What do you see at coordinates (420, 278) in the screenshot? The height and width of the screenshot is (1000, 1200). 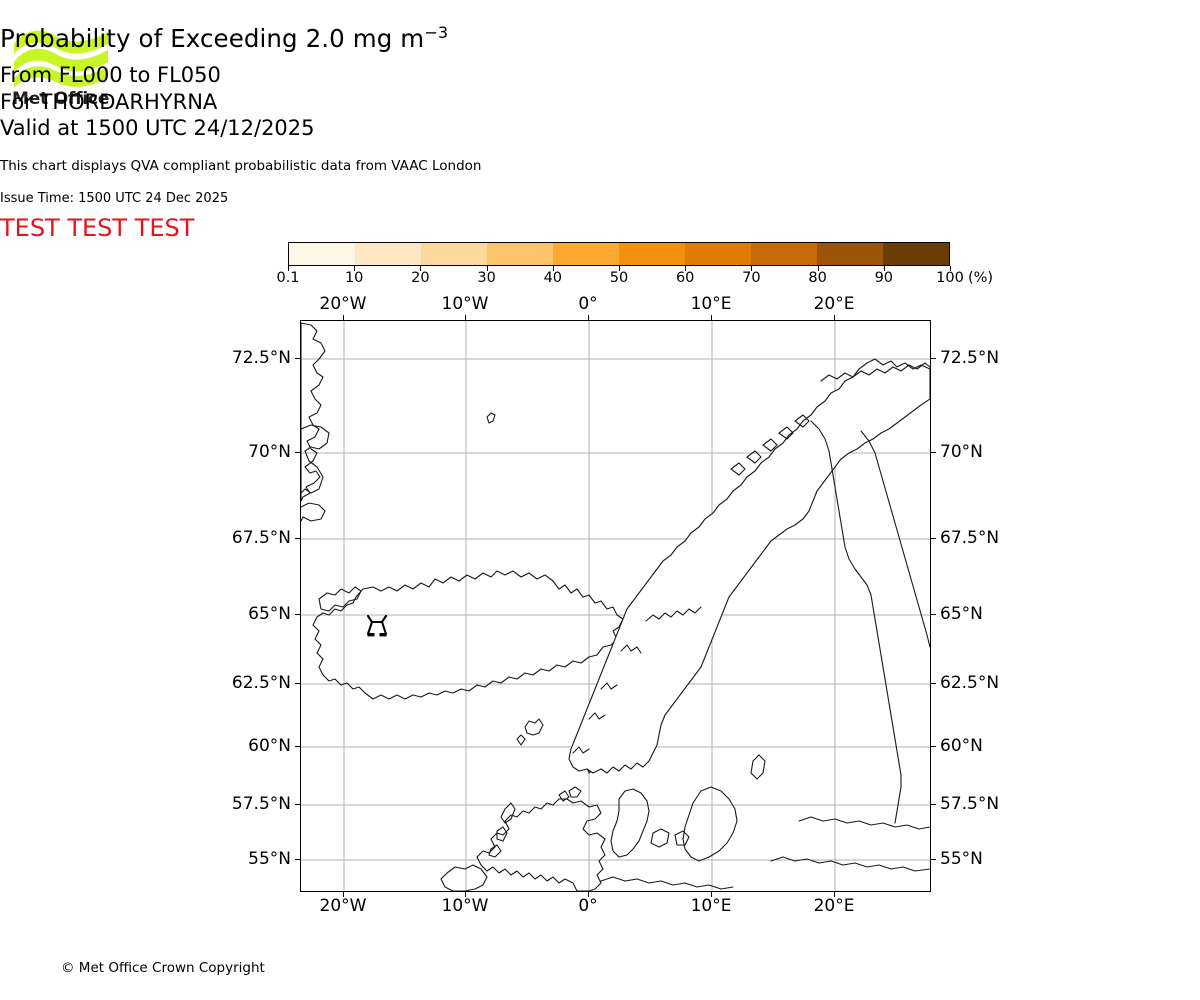 I see `colorbar-tick-label-20: 20` at bounding box center [420, 278].